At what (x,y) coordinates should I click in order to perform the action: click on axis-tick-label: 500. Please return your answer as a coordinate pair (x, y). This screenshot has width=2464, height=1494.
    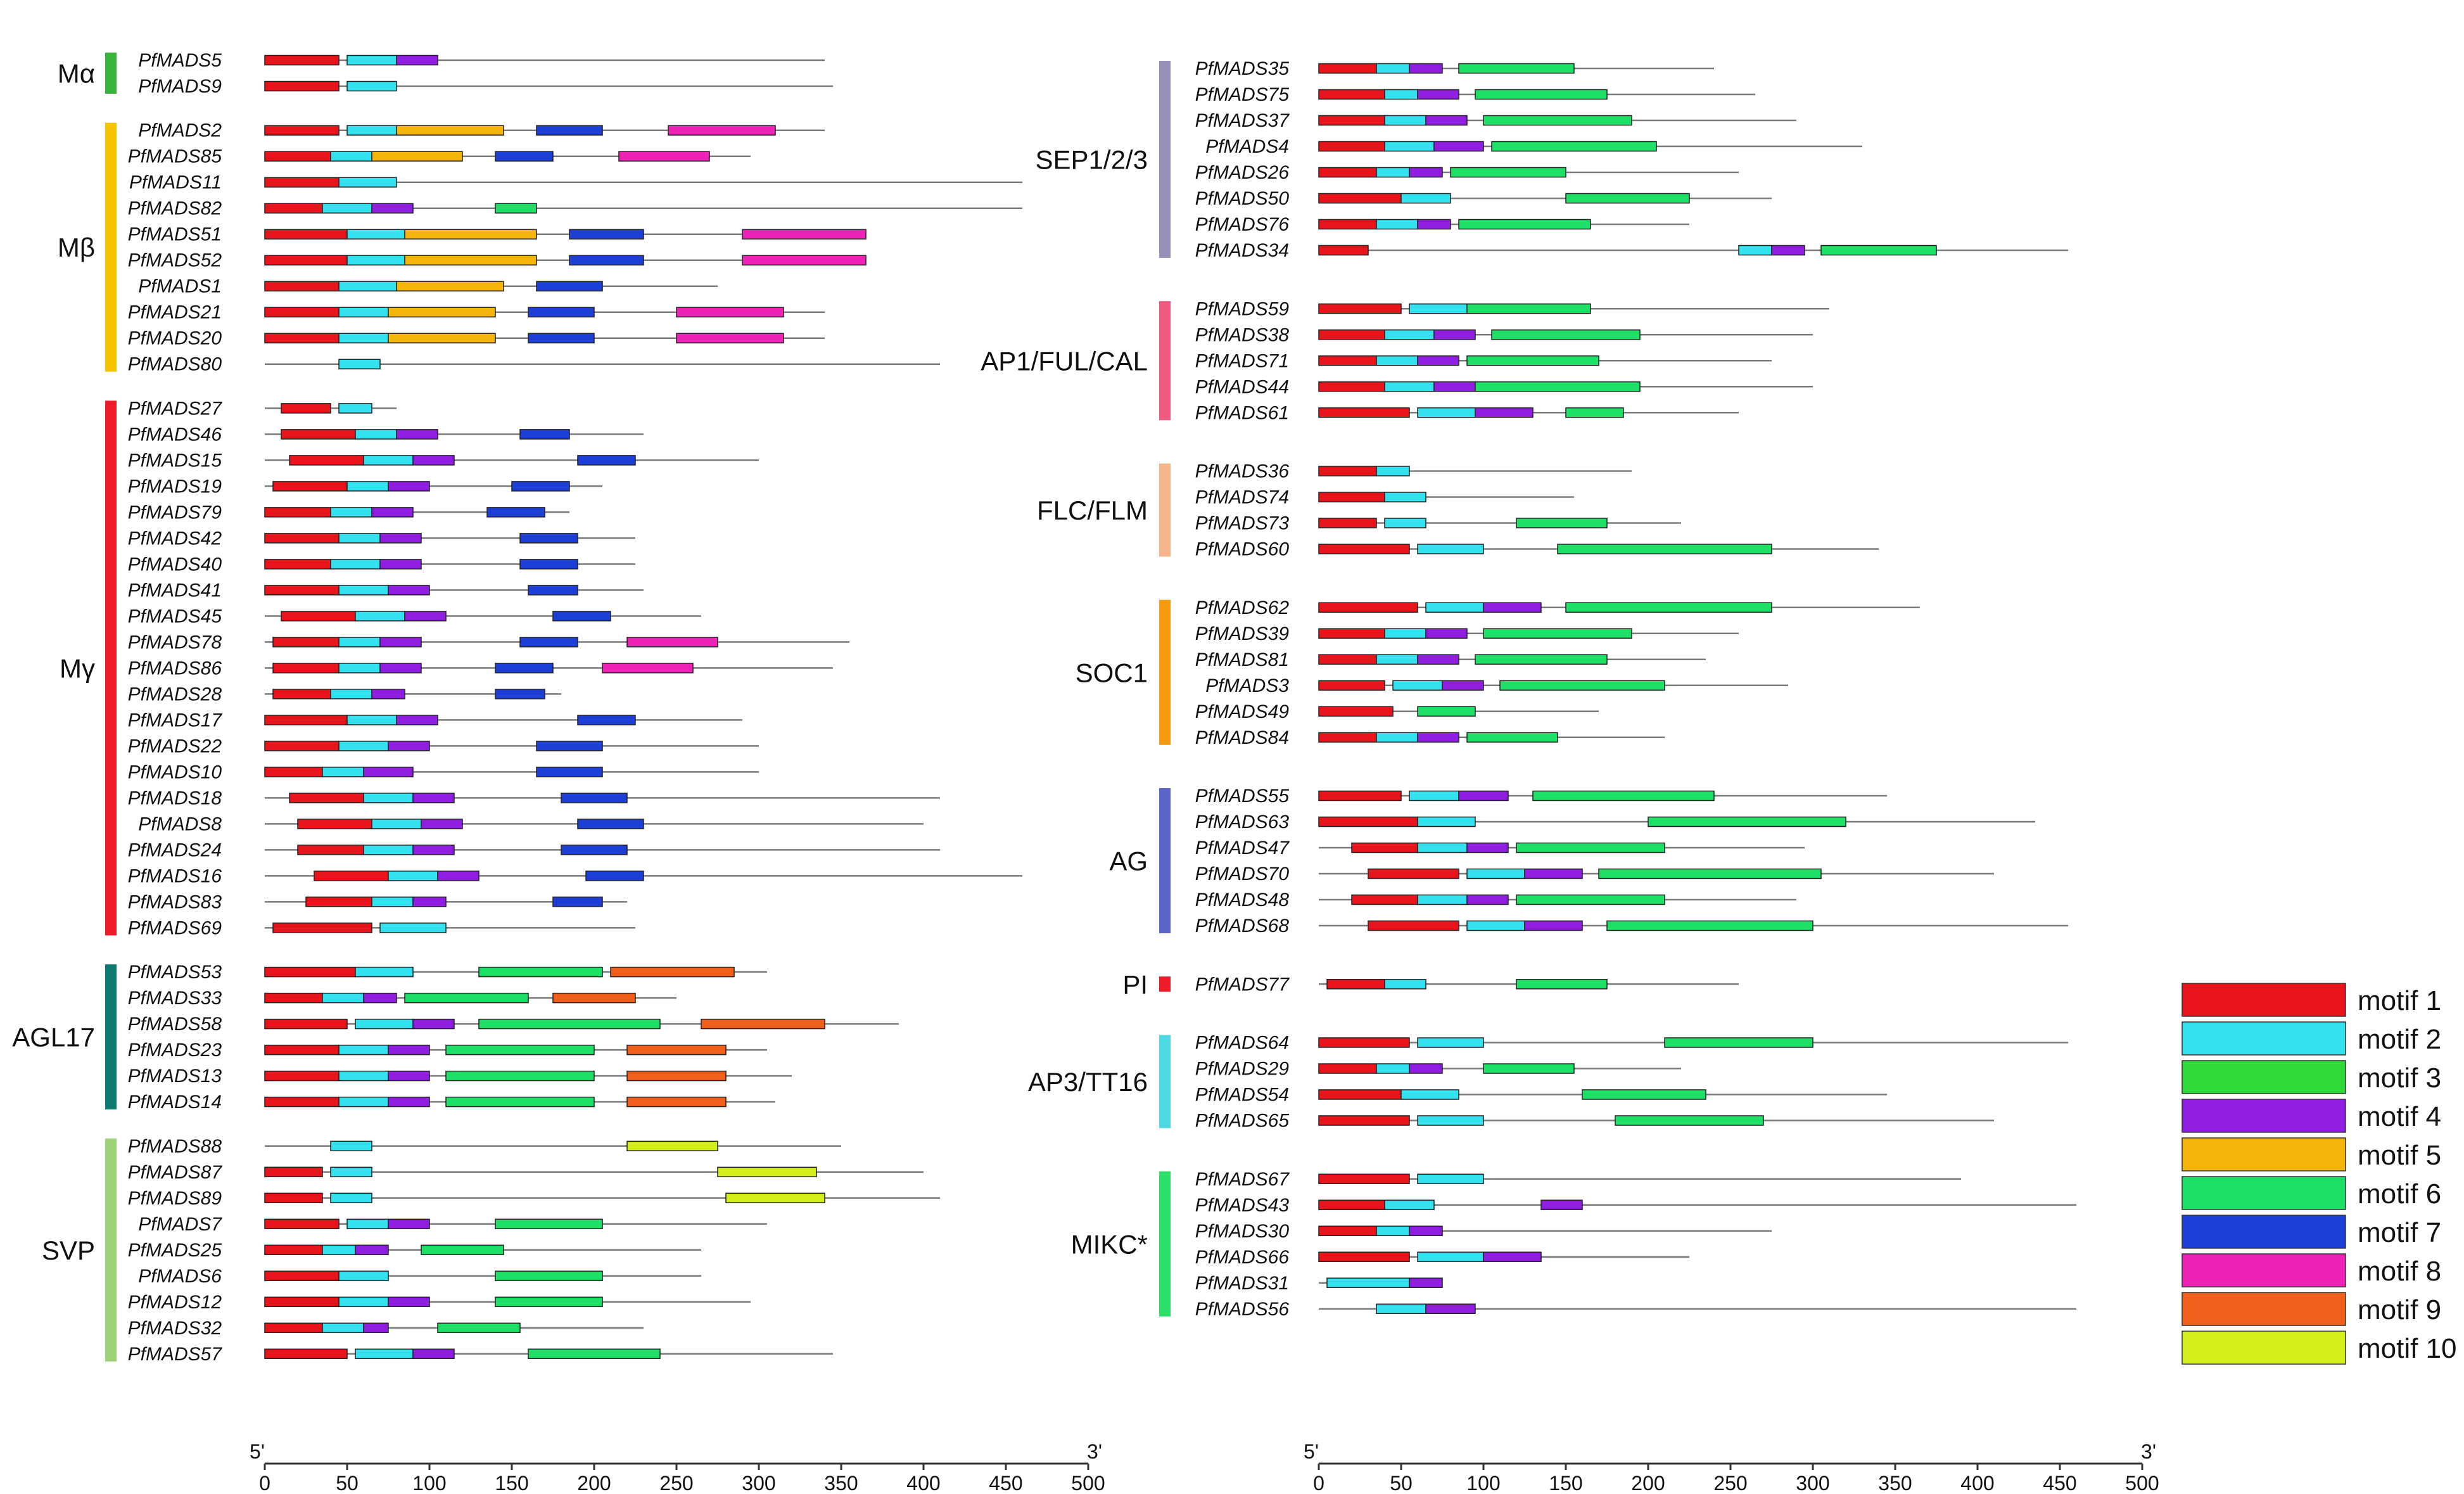
    Looking at the image, I should click on (2142, 1483).